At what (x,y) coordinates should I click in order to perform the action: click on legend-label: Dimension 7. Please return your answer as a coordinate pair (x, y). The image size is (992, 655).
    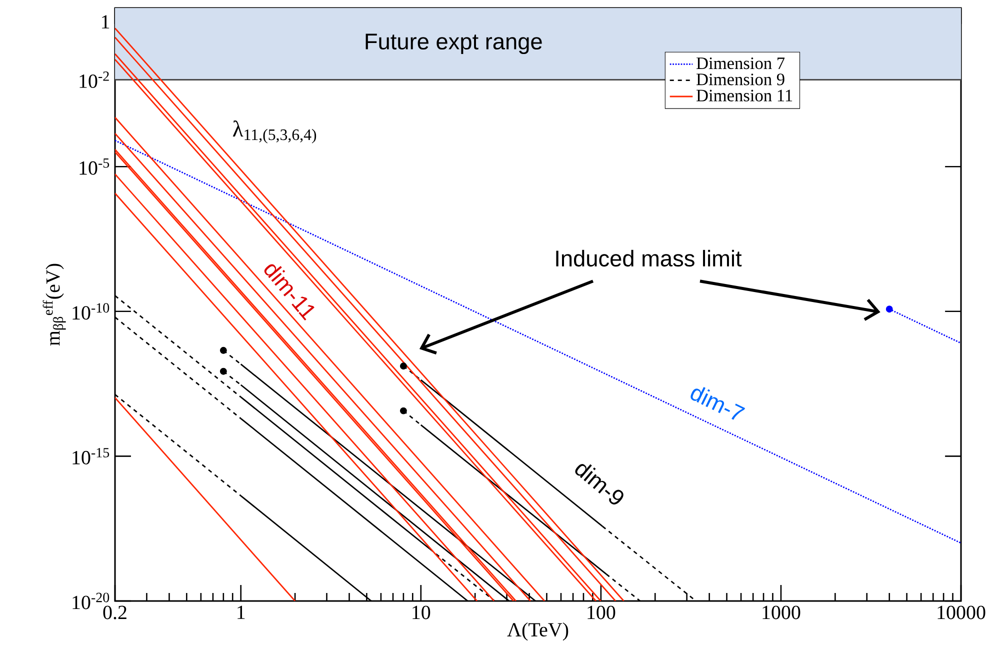
    Looking at the image, I should click on (740, 63).